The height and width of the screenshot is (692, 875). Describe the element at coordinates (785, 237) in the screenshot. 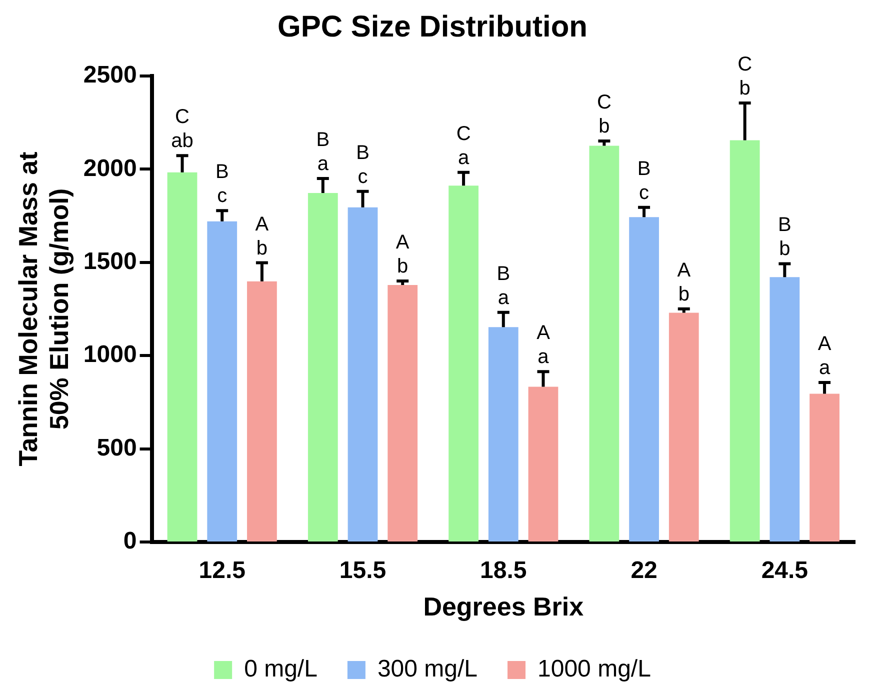

I see `data-label: B b` at that location.